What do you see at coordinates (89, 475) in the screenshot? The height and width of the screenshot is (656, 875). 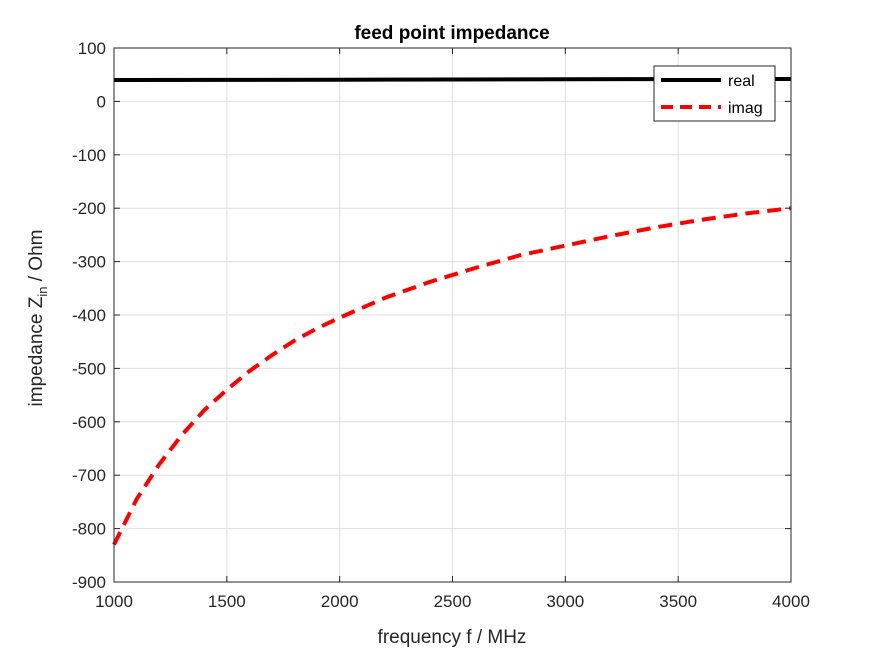 I see `y-tick-label: -700` at bounding box center [89, 475].